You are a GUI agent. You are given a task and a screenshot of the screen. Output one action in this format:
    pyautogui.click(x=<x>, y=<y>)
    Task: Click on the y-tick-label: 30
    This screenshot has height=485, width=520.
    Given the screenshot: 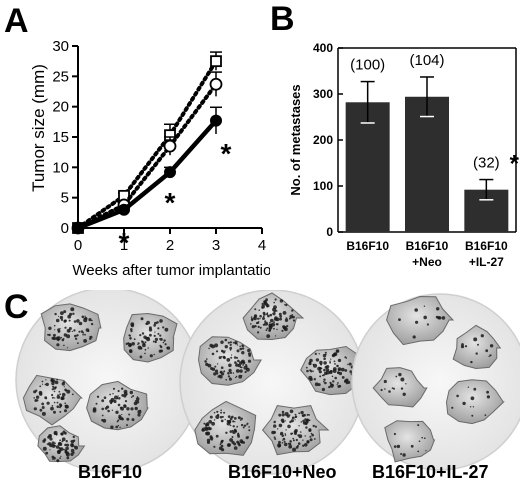 What is the action you would take?
    pyautogui.click(x=60, y=46)
    